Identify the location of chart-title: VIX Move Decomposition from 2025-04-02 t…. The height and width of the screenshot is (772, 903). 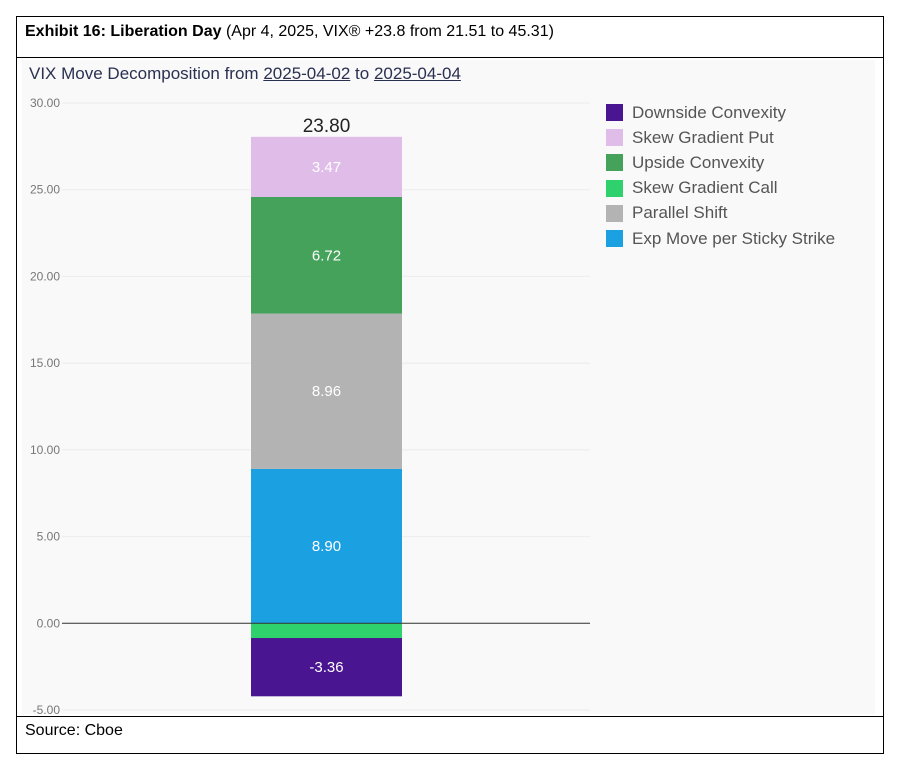
(245, 74).